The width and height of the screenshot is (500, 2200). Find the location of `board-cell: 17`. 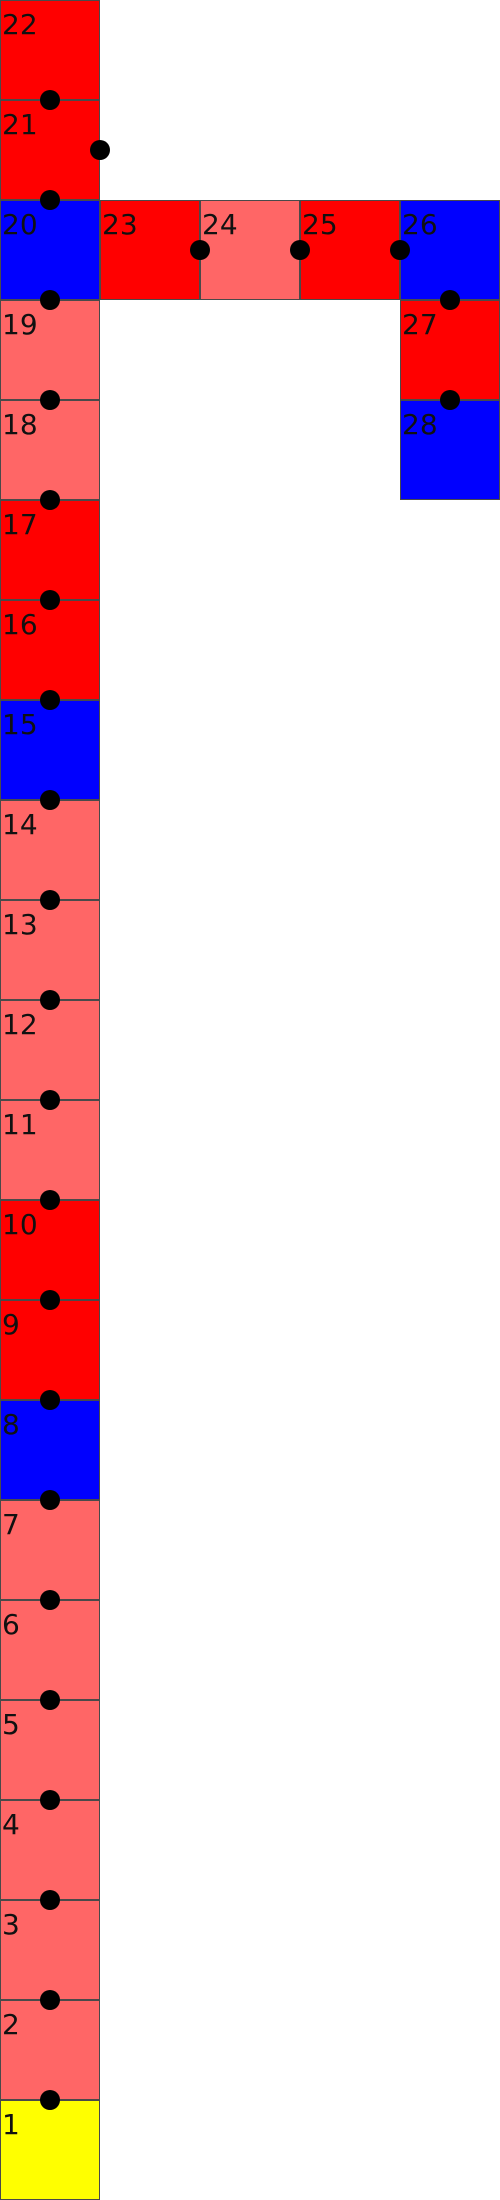

board-cell: 17 is located at coordinates (50, 550).